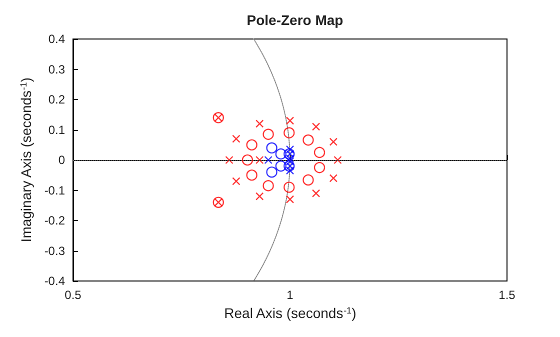 Image resolution: width=560 pixels, height=337 pixels. Describe the element at coordinates (73, 295) in the screenshot. I see `x-tick-label: 0.5` at that location.